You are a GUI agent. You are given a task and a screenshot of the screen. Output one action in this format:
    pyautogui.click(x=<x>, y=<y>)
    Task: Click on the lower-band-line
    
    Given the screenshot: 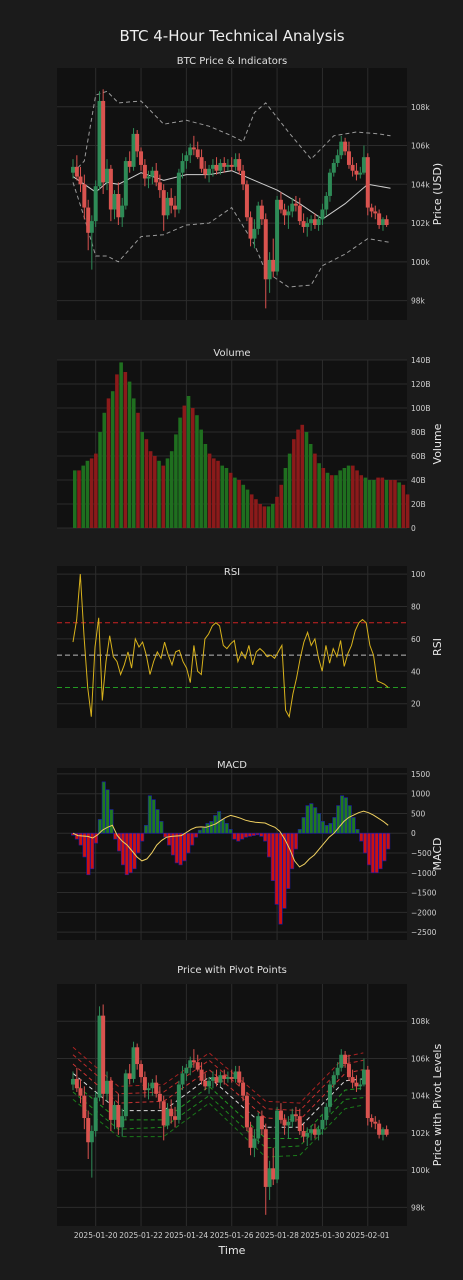 What is the action you would take?
    pyautogui.click(x=231, y=235)
    